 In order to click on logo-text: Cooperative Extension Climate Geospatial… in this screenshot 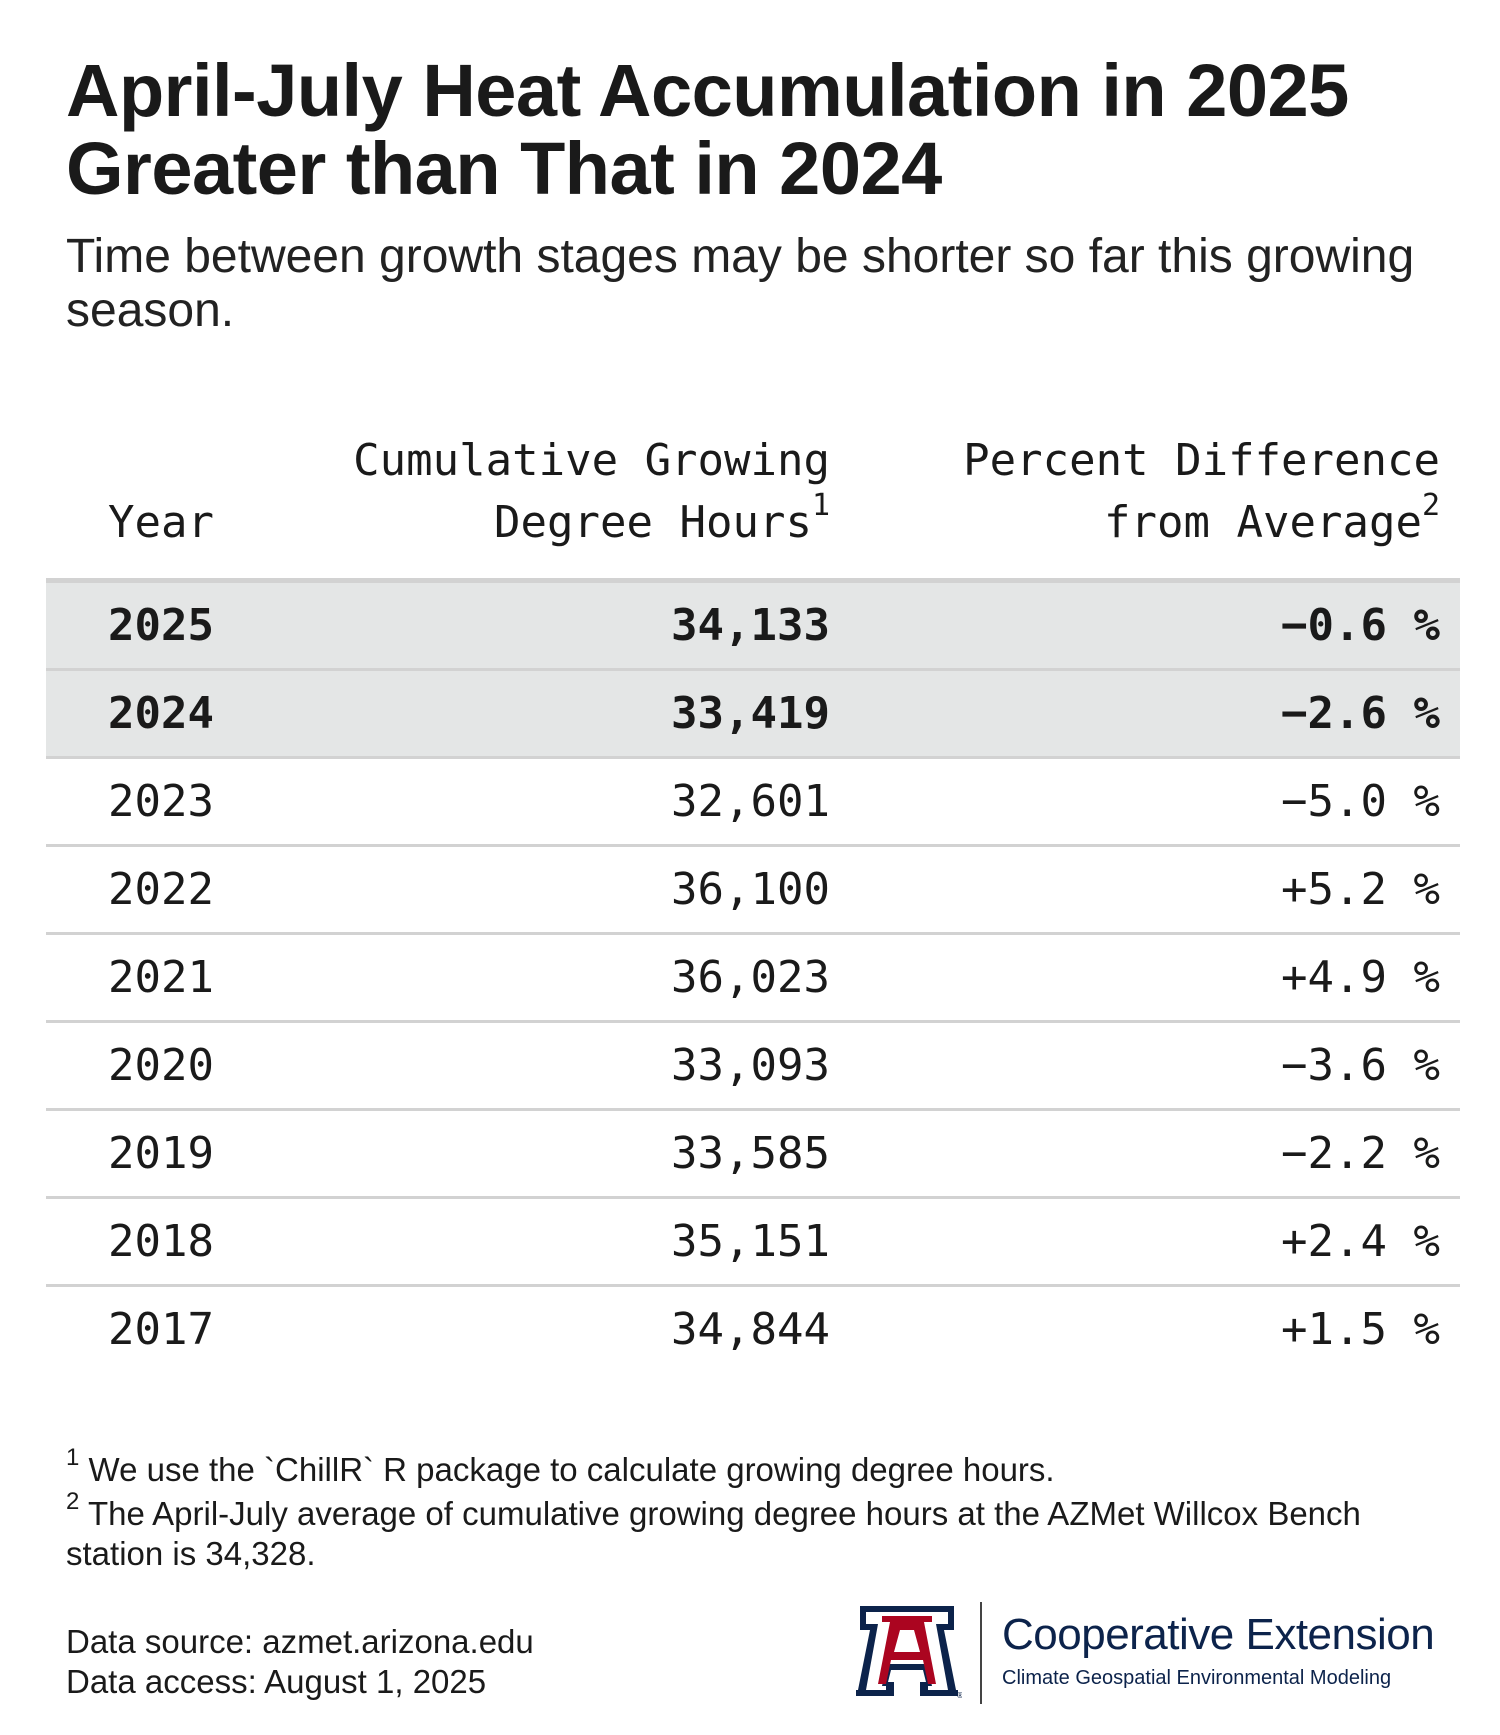, I will do `click(1218, 1651)`.